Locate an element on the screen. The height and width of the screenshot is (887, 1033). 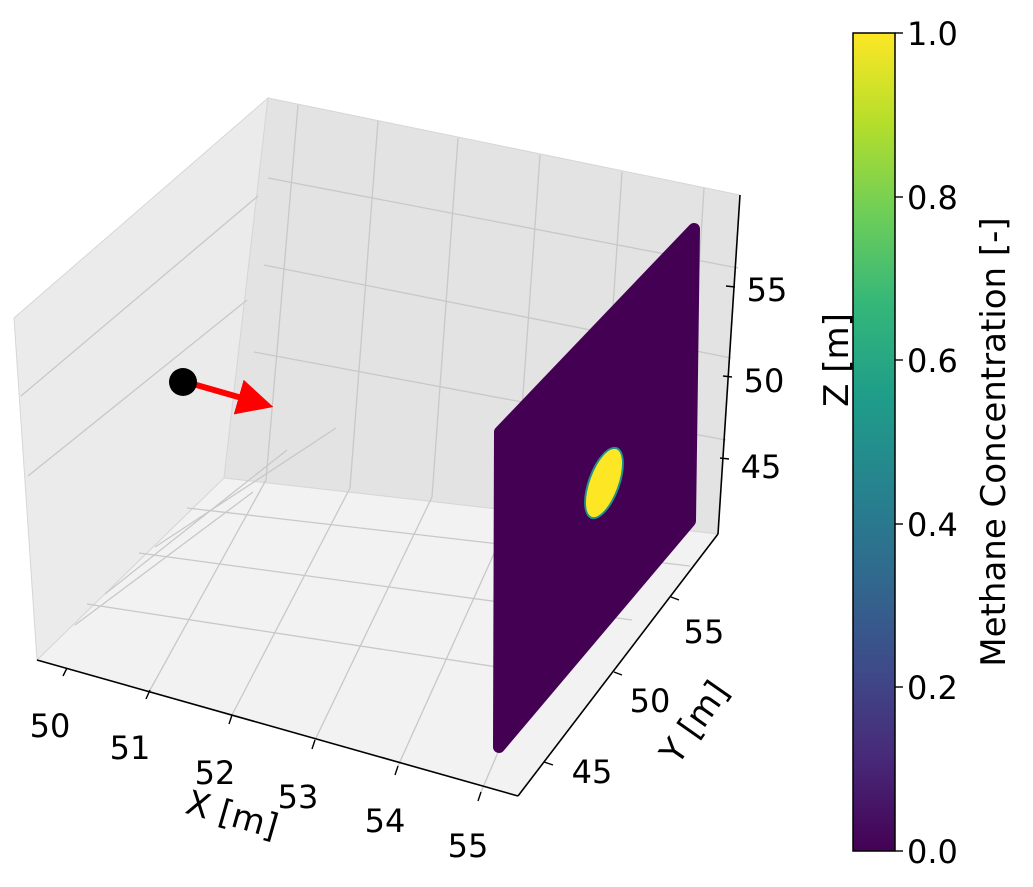
z-tick-label: 45 is located at coordinates (761, 467).